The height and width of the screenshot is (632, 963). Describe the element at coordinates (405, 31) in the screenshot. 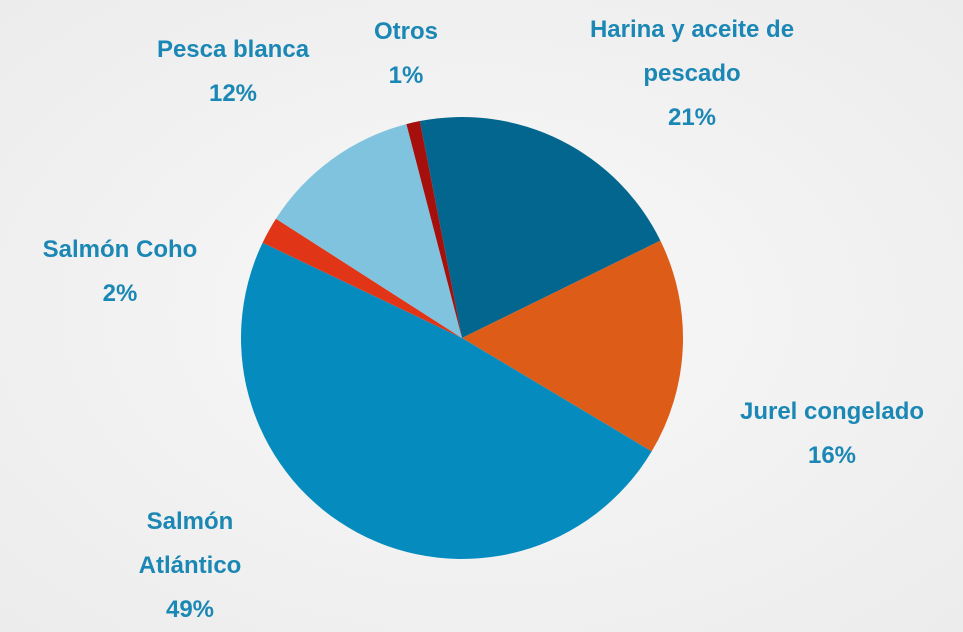

I see `category-name: Otros` at that location.